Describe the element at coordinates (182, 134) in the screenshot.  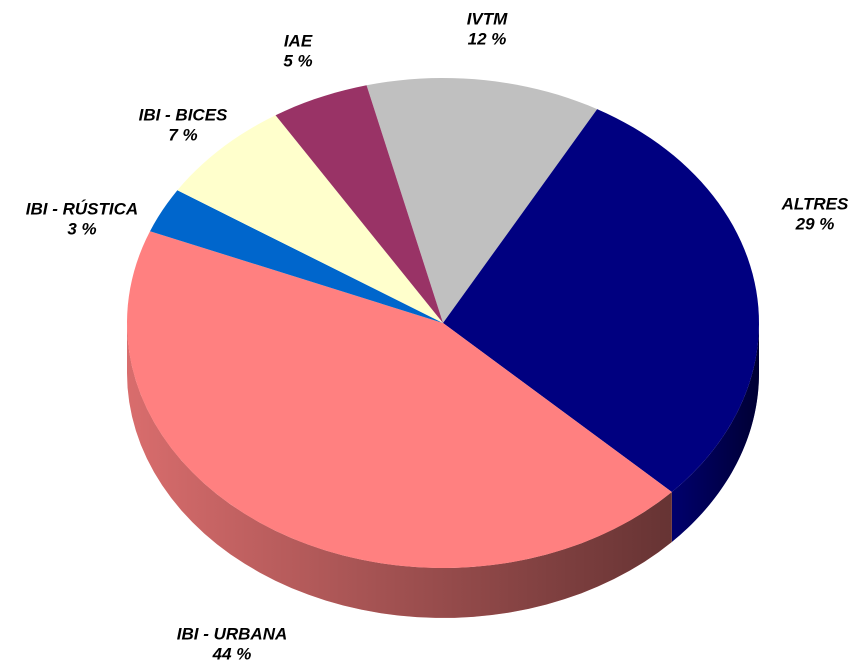
I see `slice-value-label: 7 %` at that location.